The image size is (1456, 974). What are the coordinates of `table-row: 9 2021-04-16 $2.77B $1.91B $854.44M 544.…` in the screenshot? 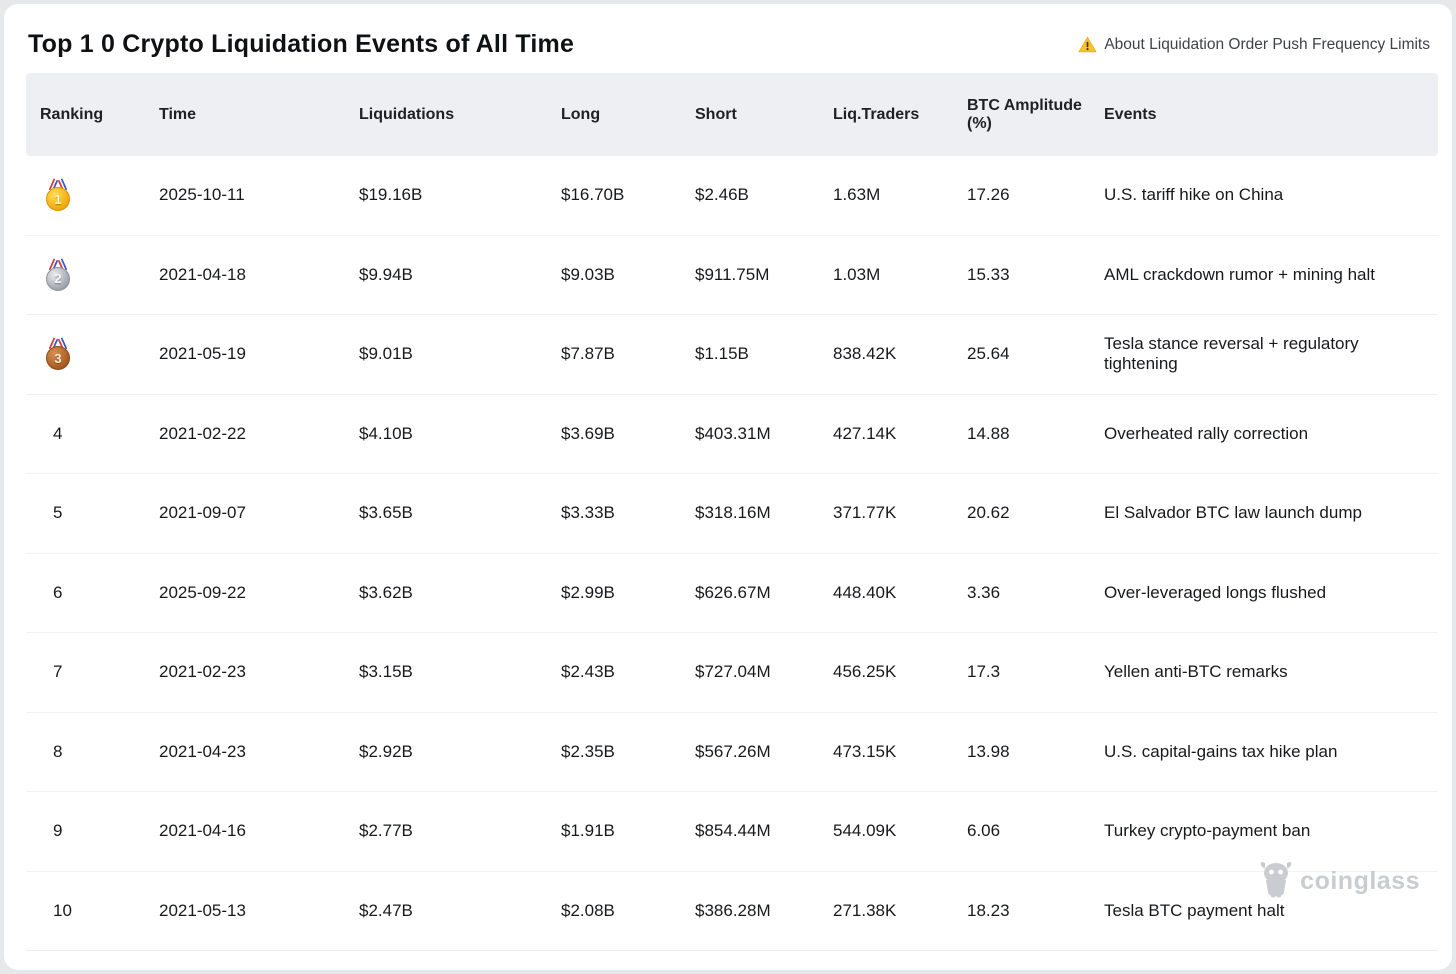 It's located at (732, 832).